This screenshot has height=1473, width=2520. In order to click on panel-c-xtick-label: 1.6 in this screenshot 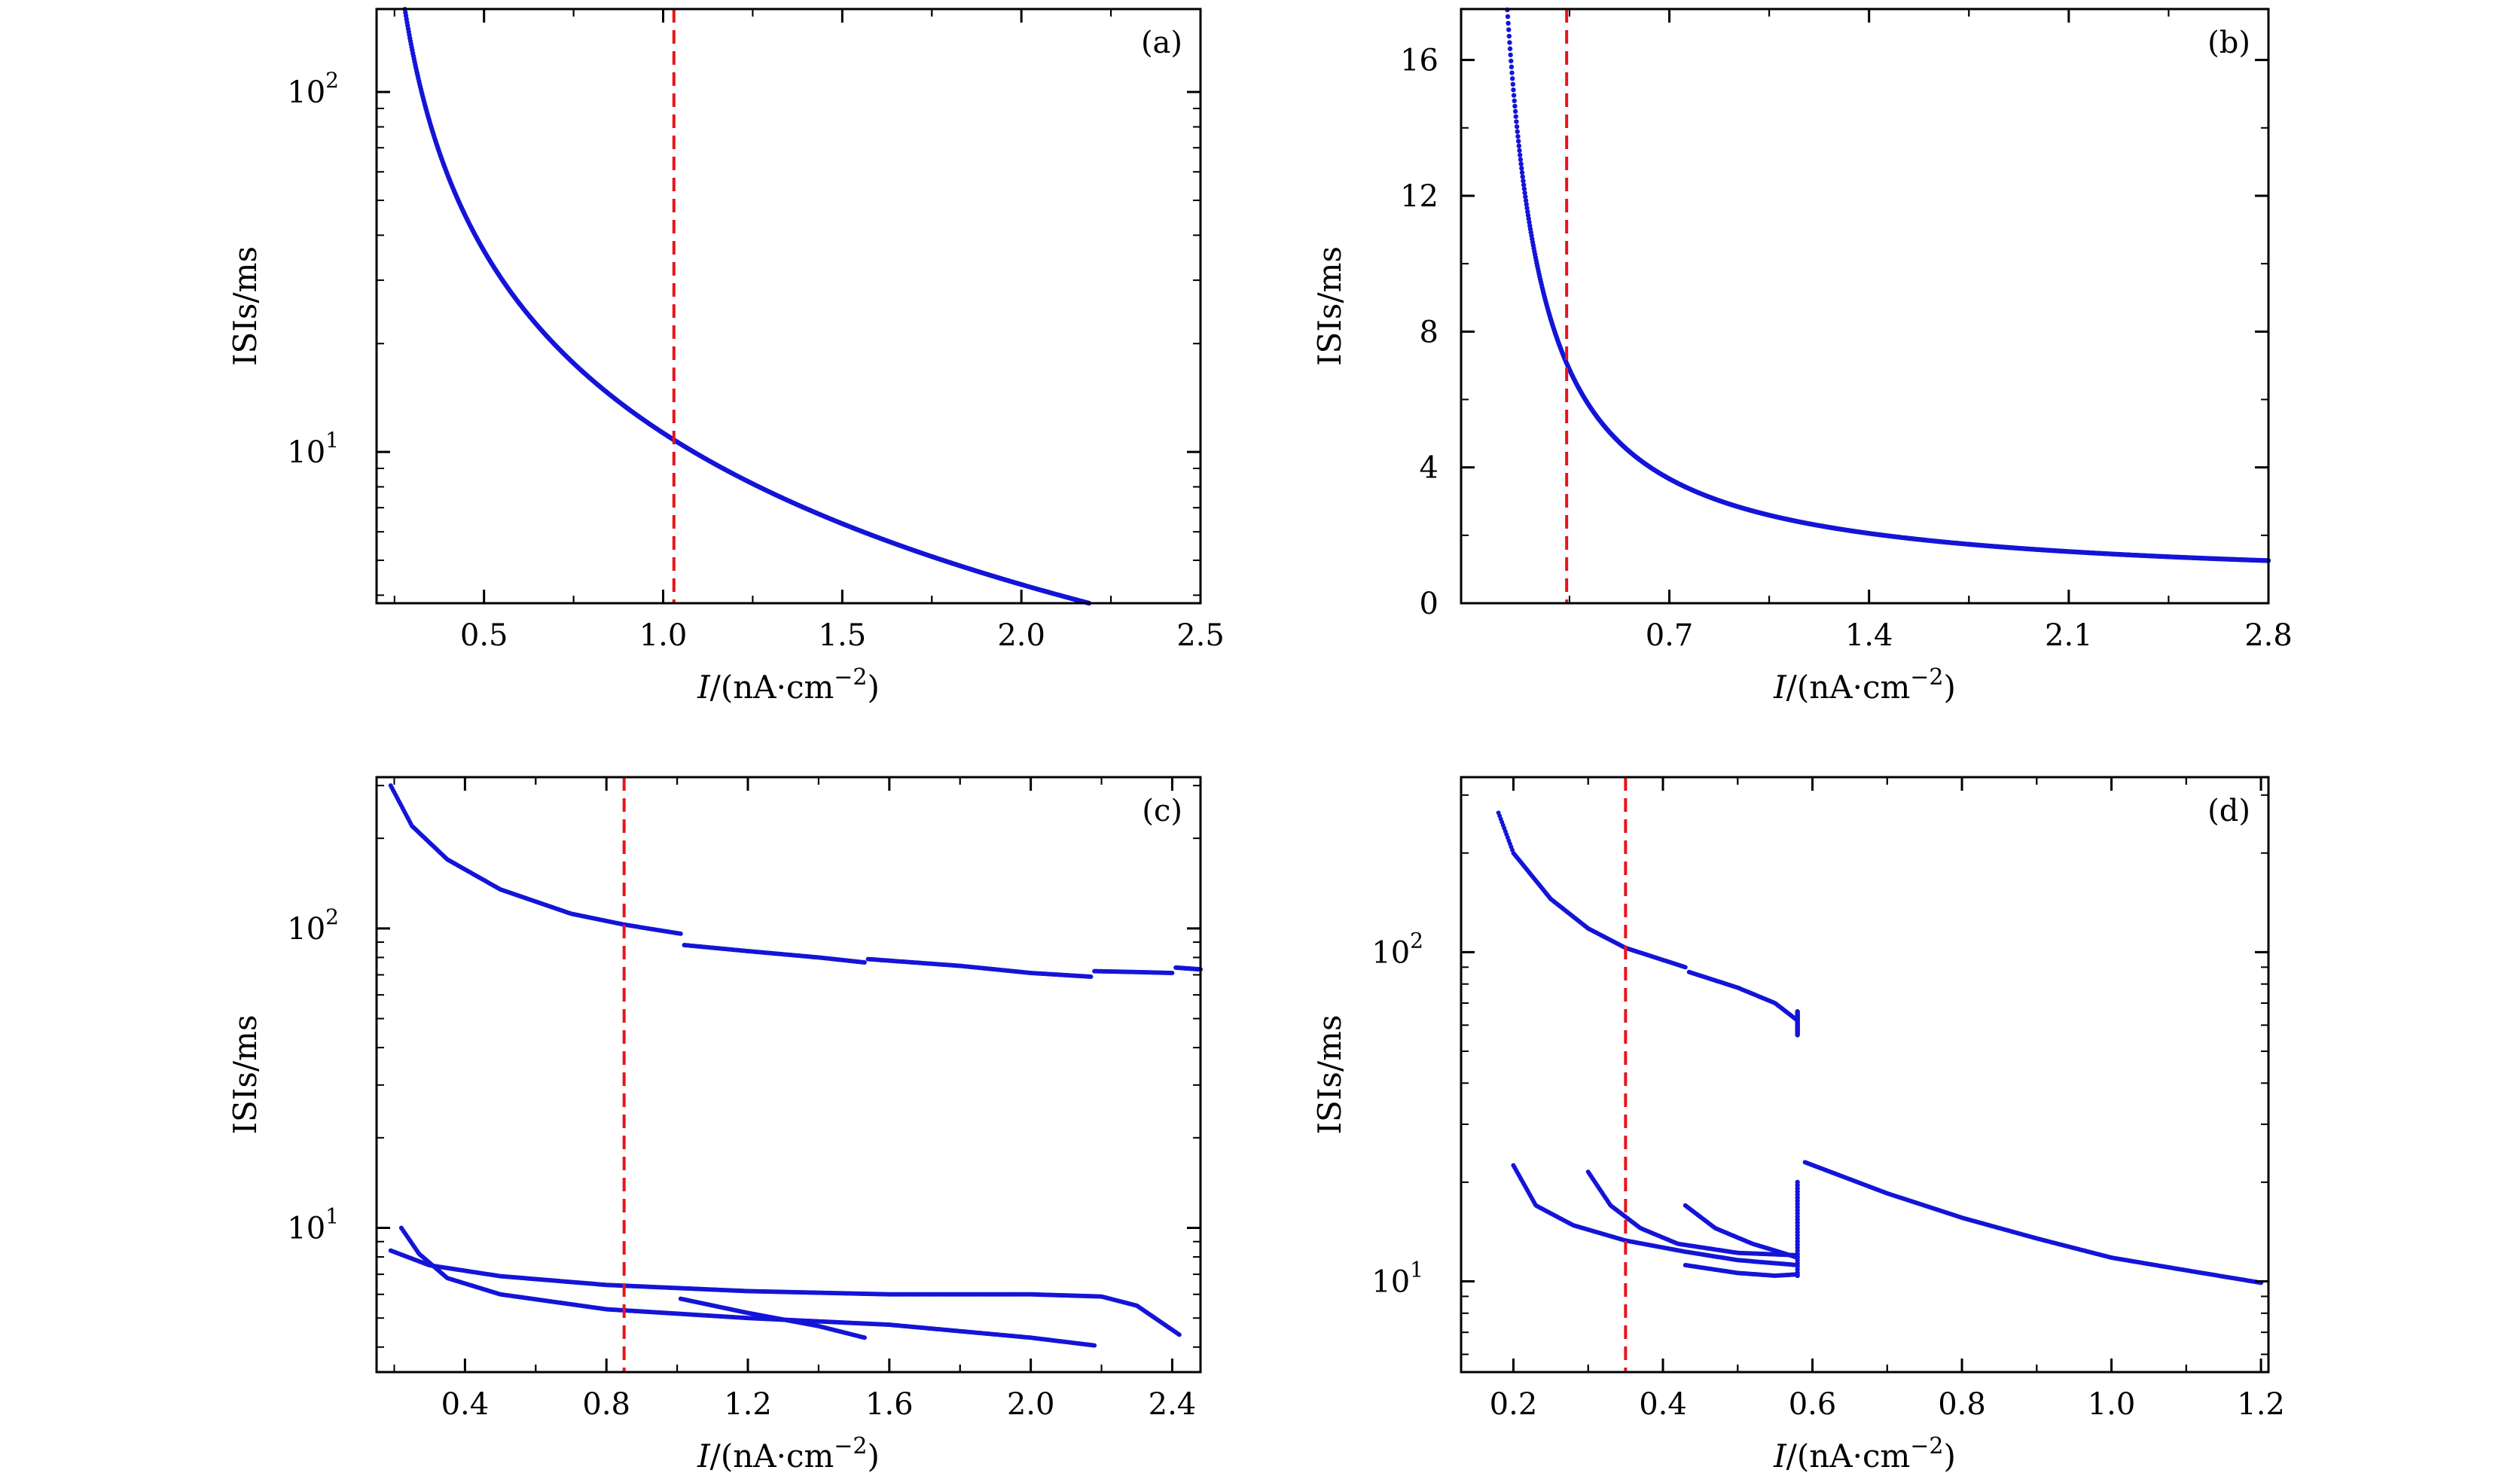, I will do `click(889, 1404)`.